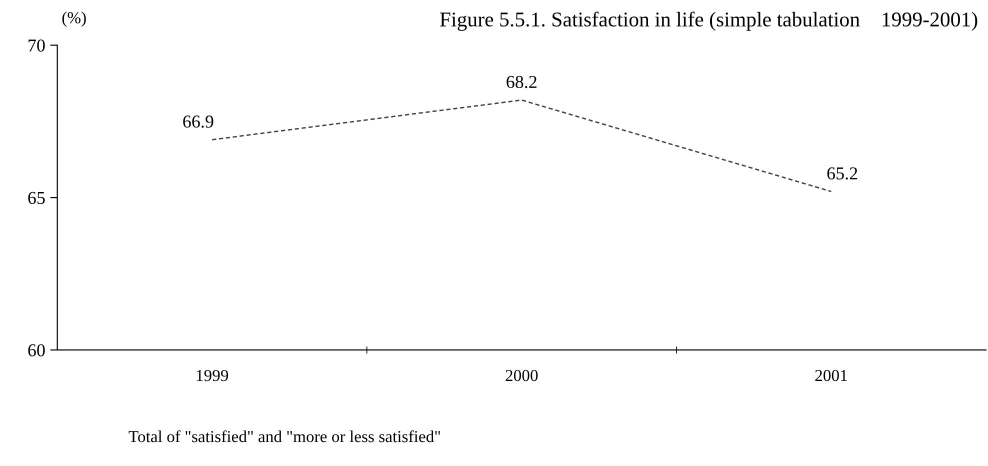 The image size is (988, 466). Describe the element at coordinates (284, 436) in the screenshot. I see `text: Total of "satisfied" and "more or less satisfied"` at that location.